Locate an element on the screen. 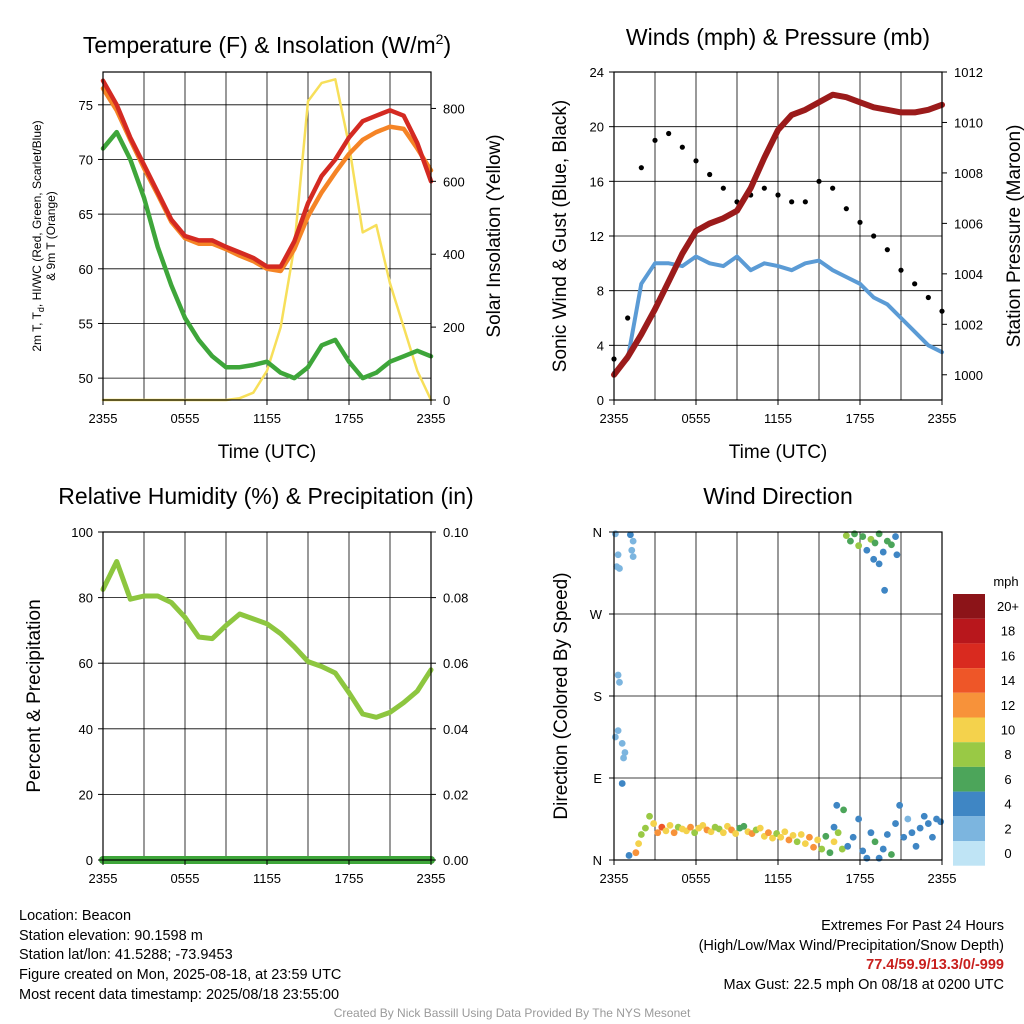  station-location: Location: Beacon is located at coordinates (75, 916).